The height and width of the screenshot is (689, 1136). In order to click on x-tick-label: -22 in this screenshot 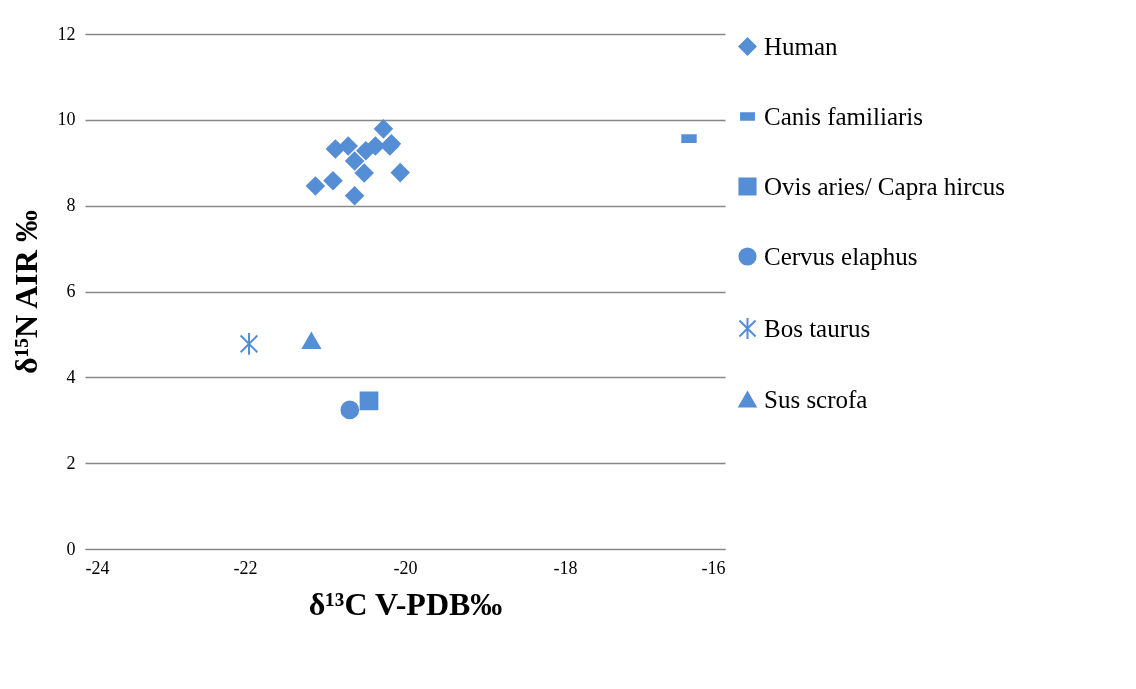, I will do `click(245, 567)`.